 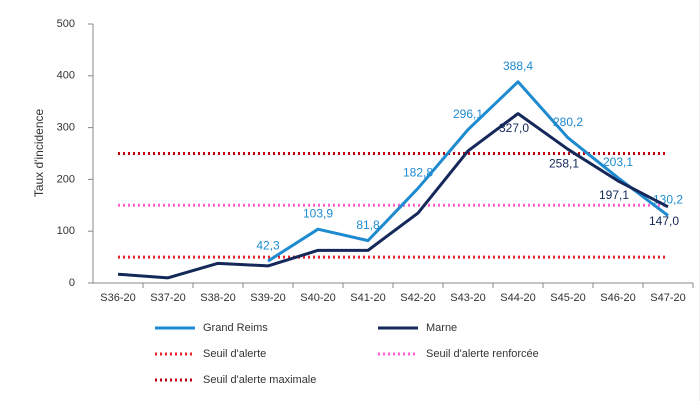 I want to click on data-label: 388,4, so click(x=518, y=66).